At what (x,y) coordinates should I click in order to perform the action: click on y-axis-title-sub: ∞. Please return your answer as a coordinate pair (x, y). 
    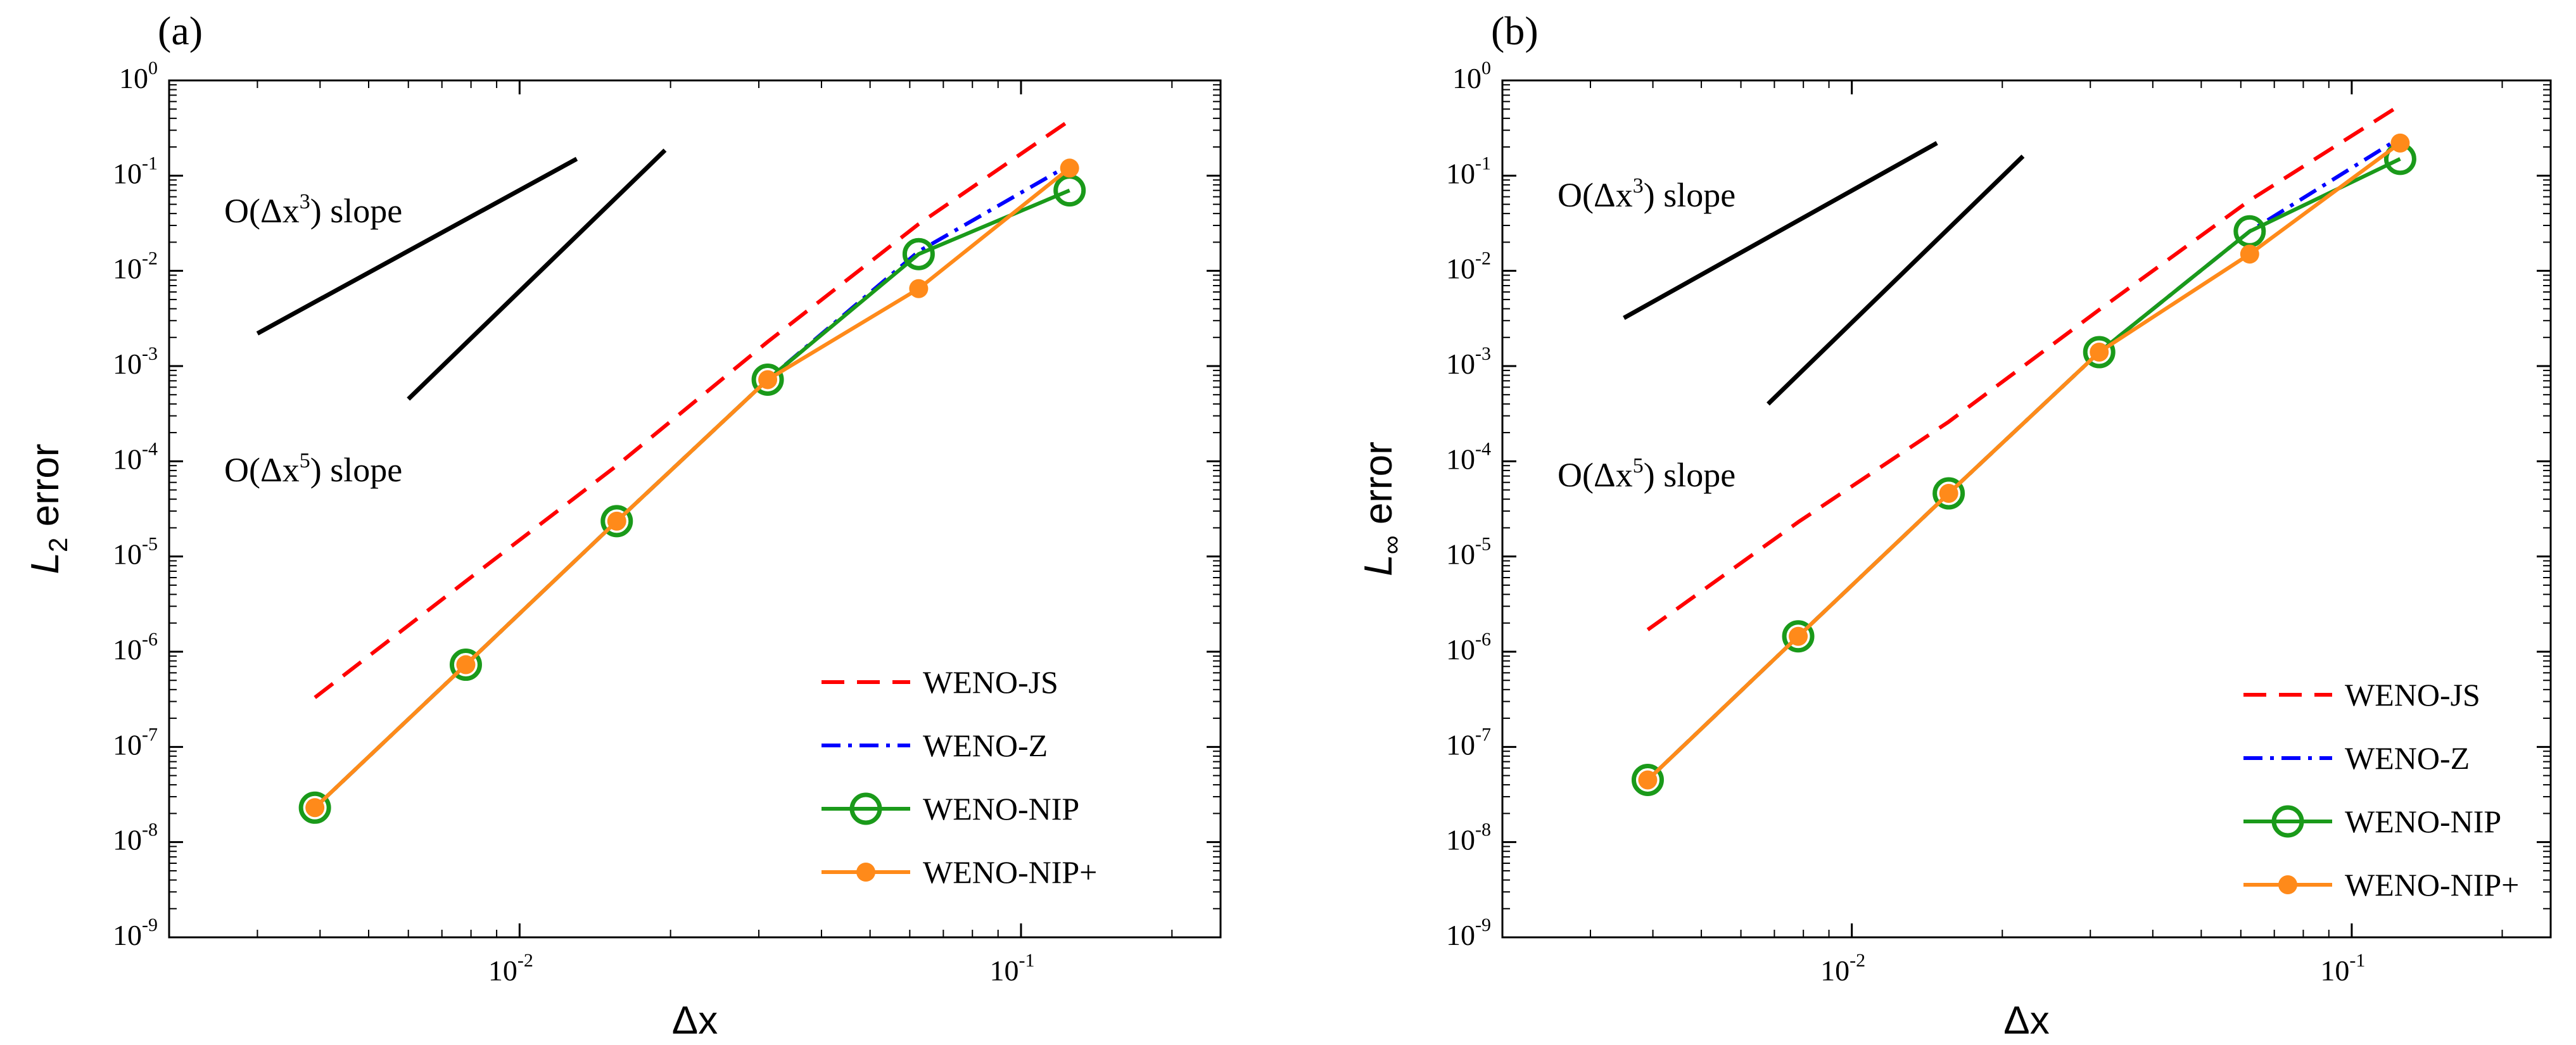
    Looking at the image, I should click on (1391, 544).